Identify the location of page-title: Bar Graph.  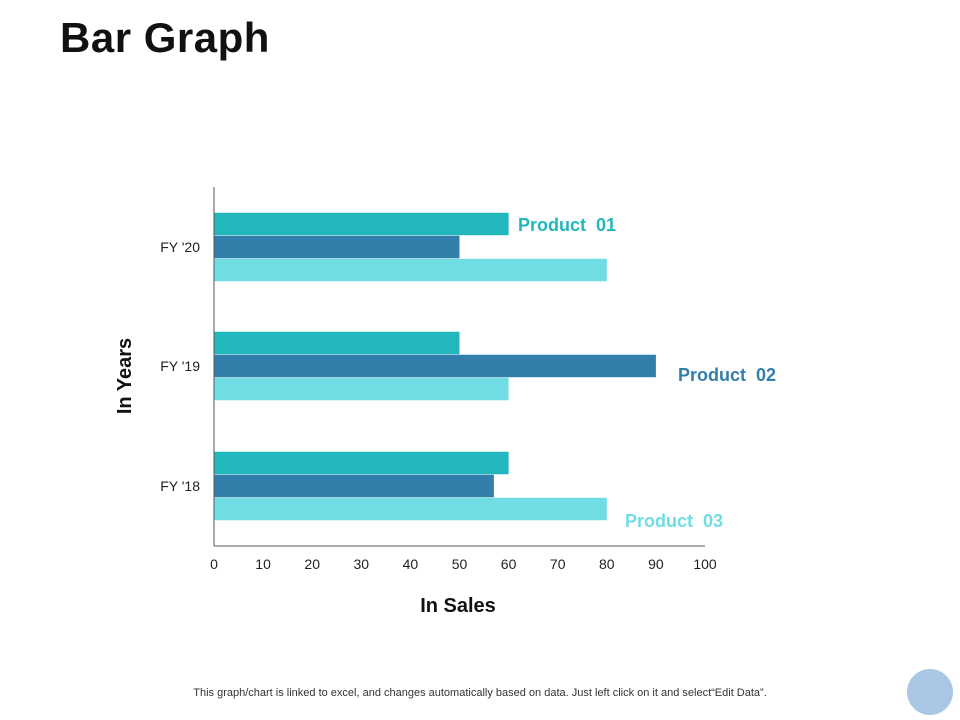
(165, 37).